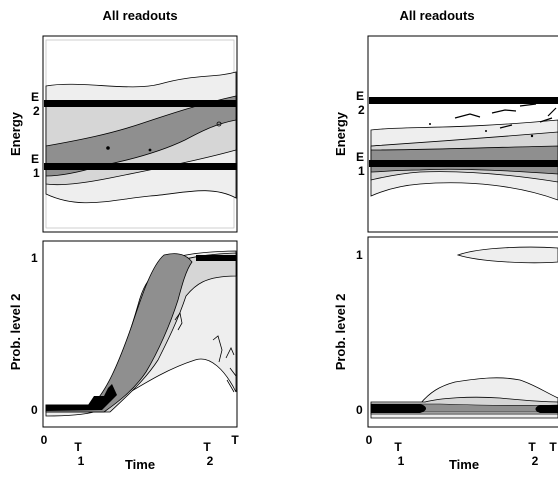  I want to click on right-energy-tick-e1-main: E, so click(360, 157).